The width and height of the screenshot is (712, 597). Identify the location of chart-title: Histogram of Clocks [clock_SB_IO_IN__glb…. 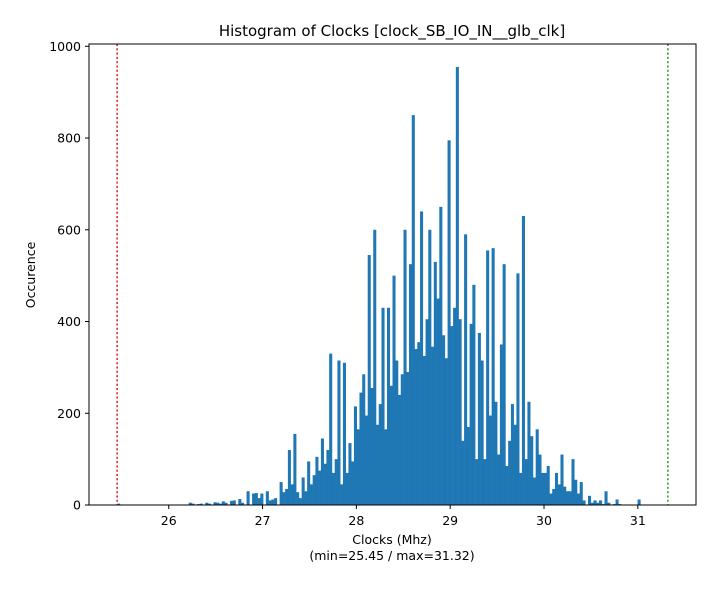
(392, 31).